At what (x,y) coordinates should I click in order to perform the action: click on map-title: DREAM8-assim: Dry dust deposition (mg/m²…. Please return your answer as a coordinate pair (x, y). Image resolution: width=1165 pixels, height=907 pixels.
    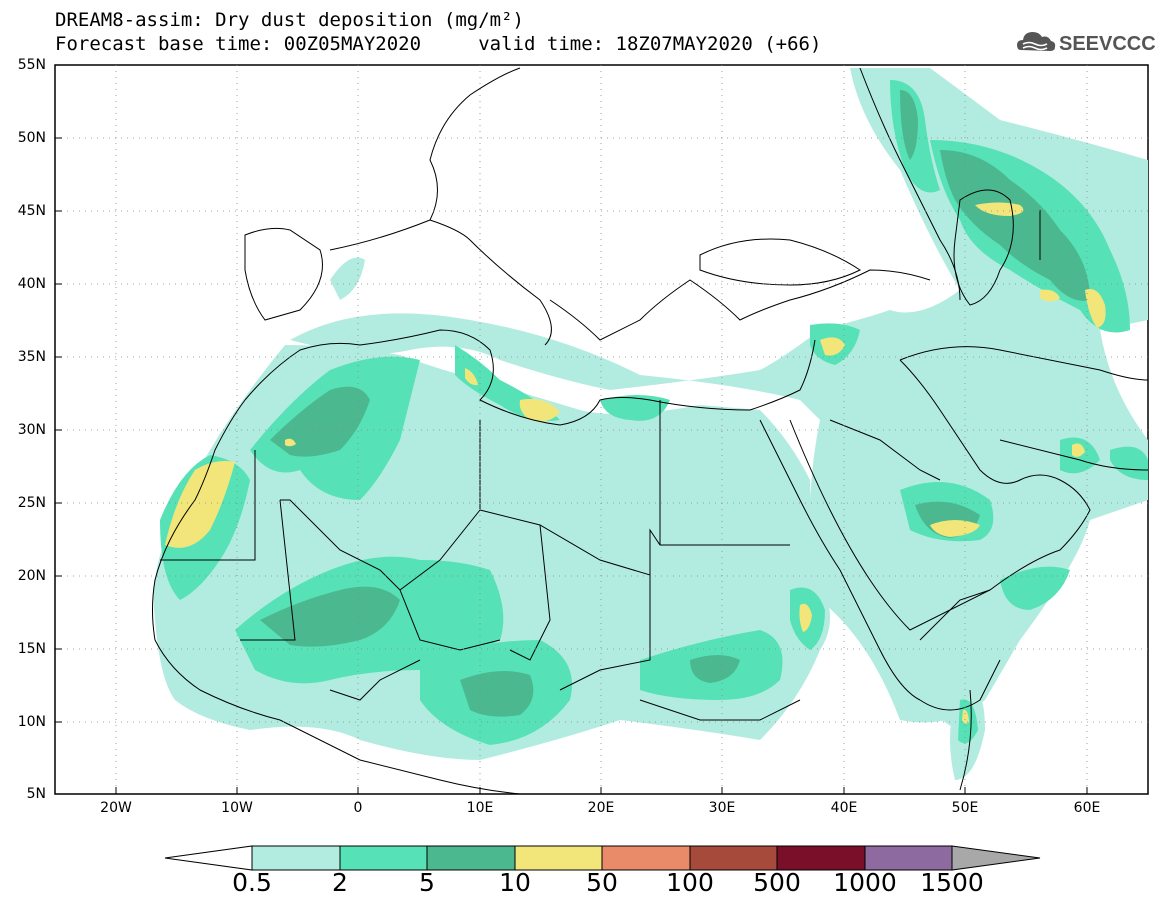
    Looking at the image, I should click on (289, 20).